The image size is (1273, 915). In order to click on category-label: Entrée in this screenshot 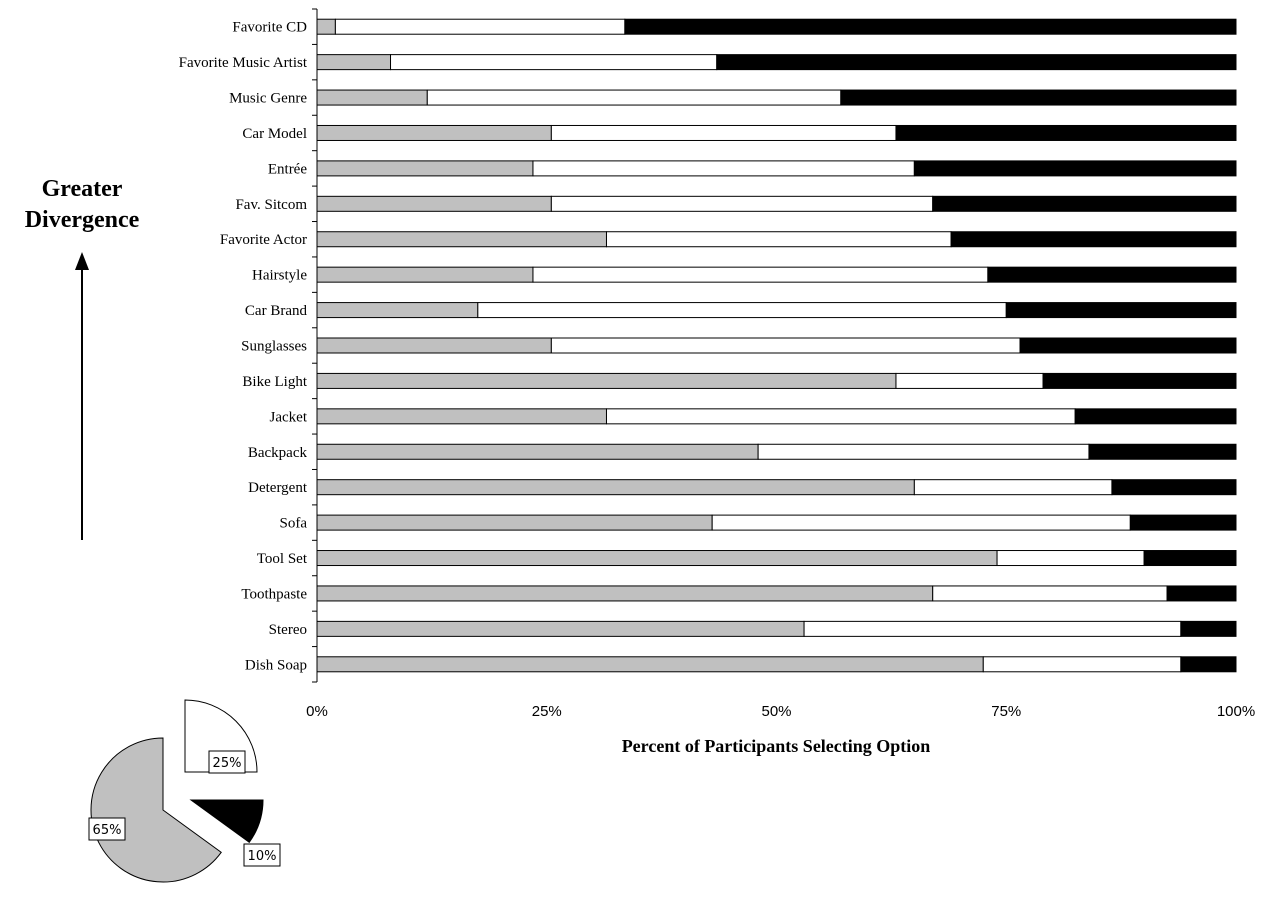, I will do `click(287, 169)`.